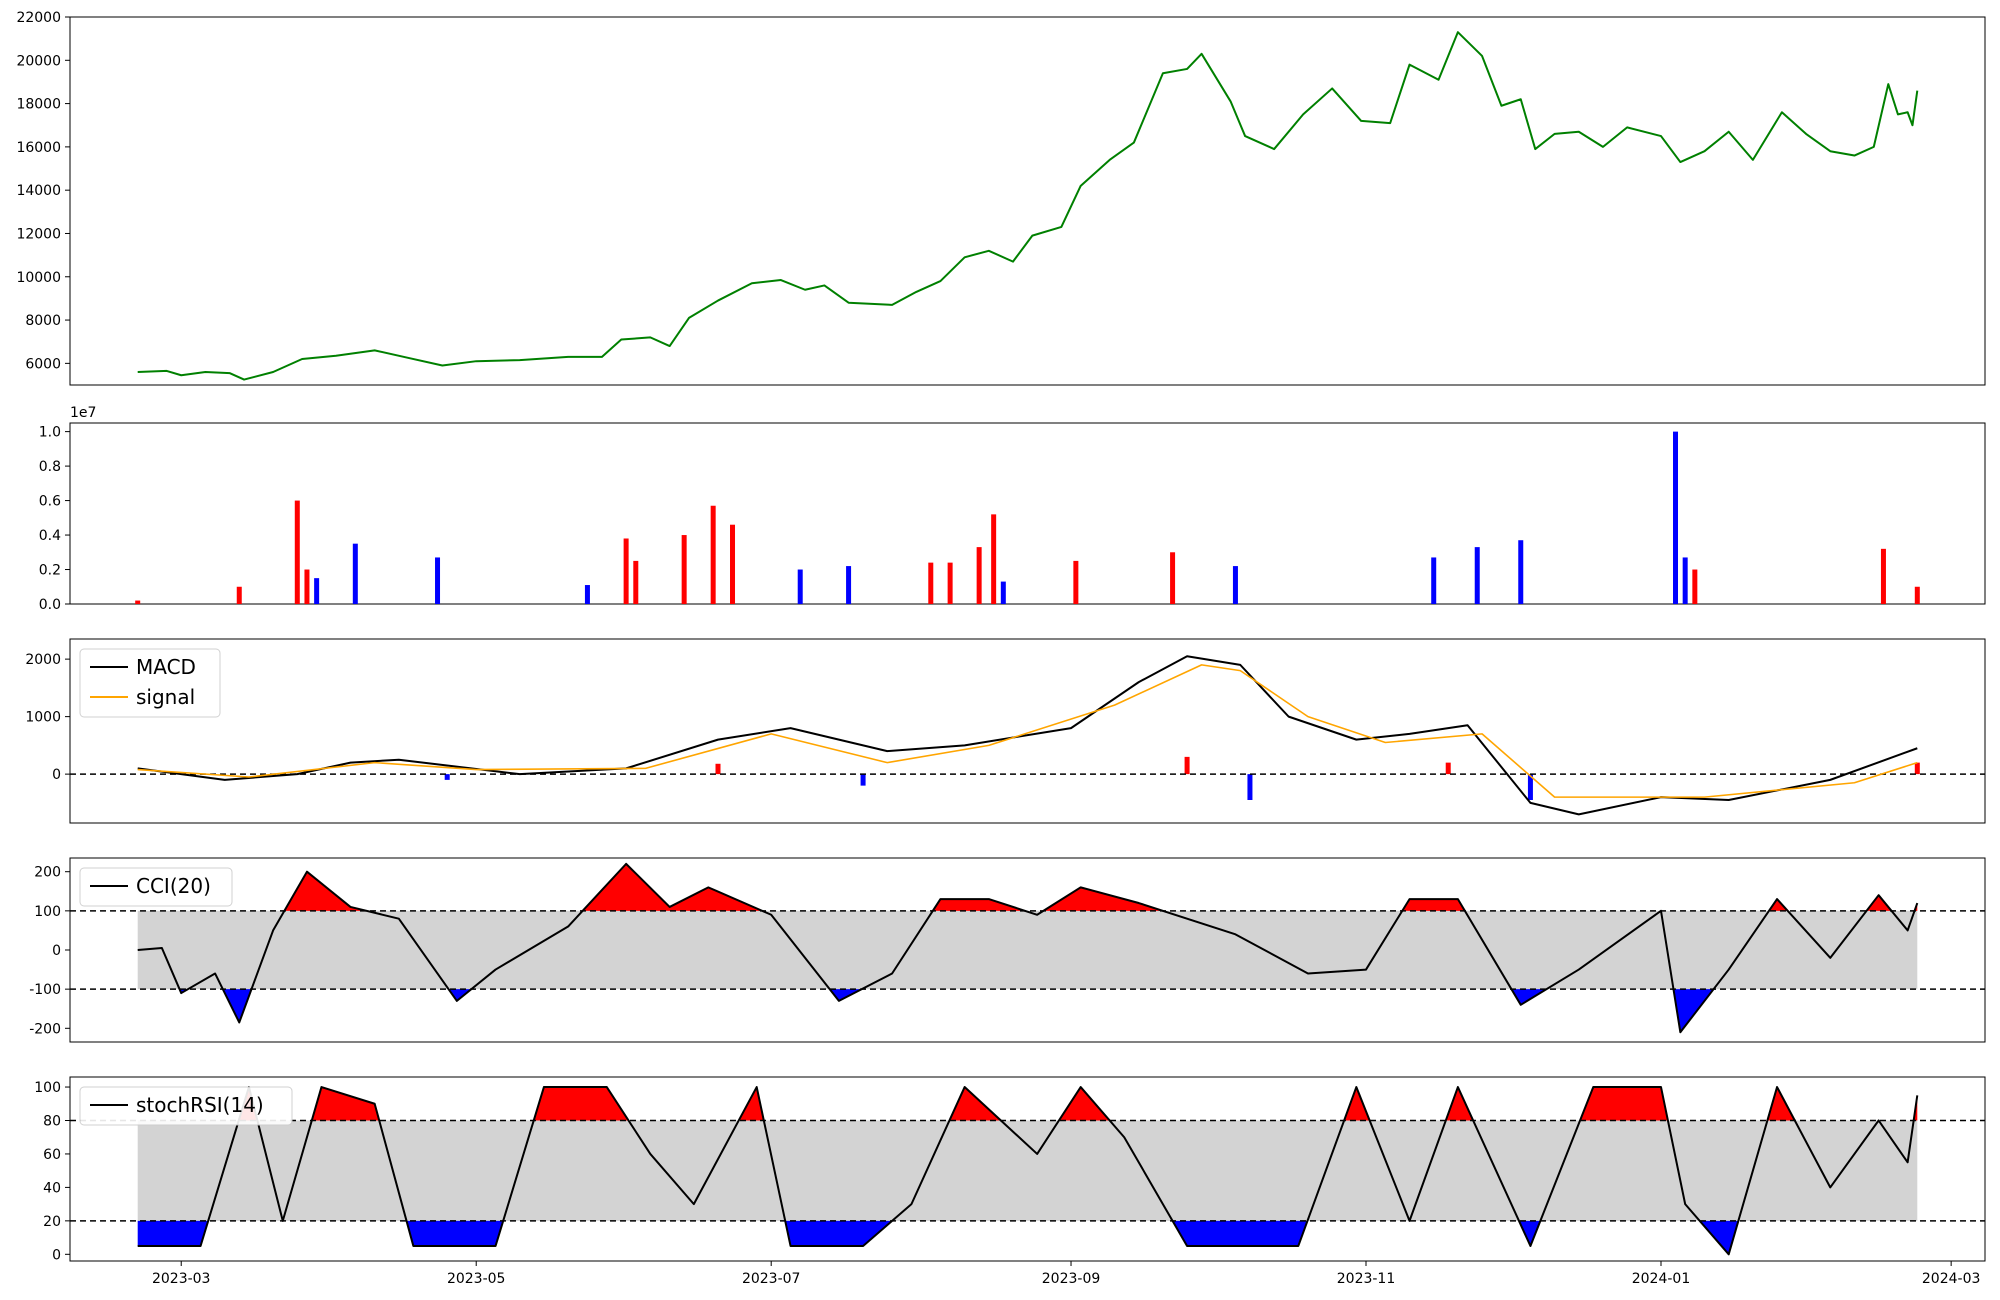 Image resolution: width=2000 pixels, height=1300 pixels. What do you see at coordinates (1071, 1279) in the screenshot?
I see `x-tick-label: 2023-09` at bounding box center [1071, 1279].